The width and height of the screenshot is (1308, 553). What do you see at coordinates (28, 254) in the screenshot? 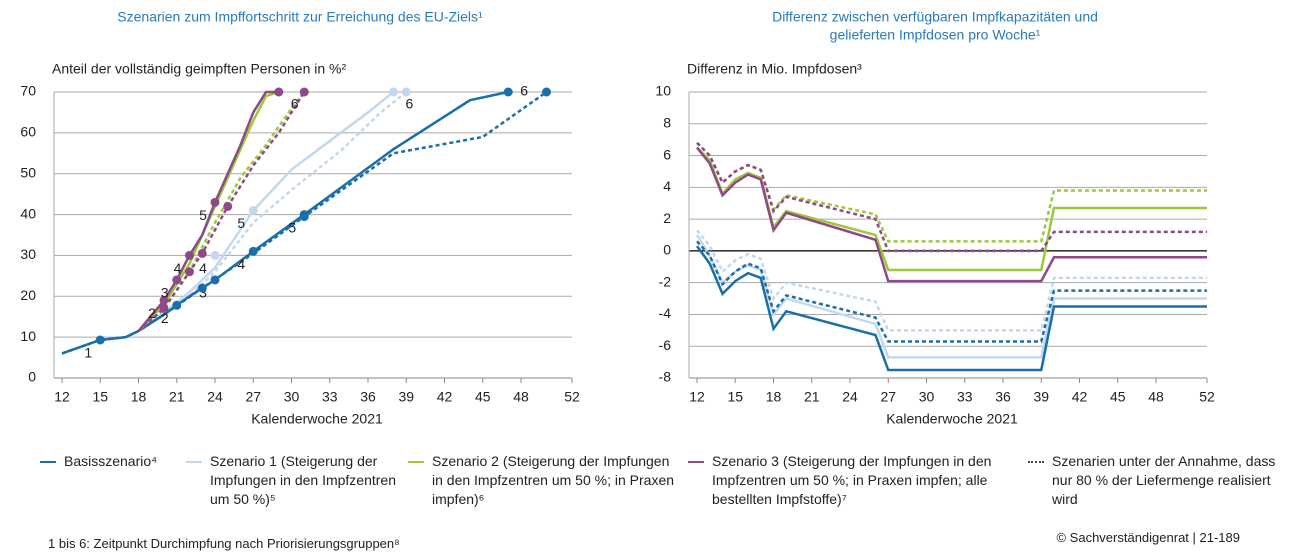
I see `y-tick-label: 30` at bounding box center [28, 254].